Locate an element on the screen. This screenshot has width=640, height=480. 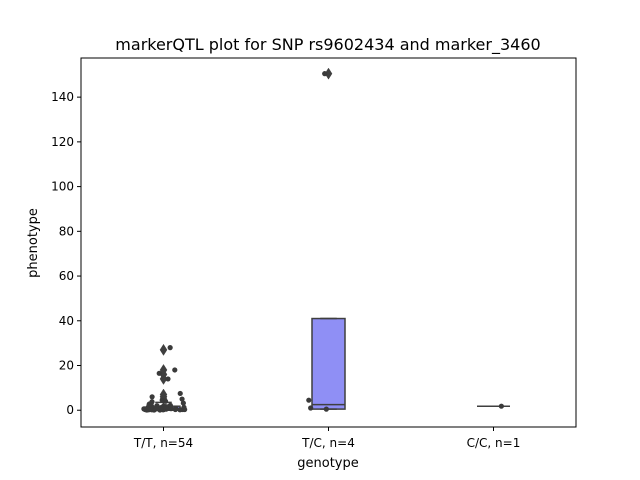
y-tick-label: 20 is located at coordinates (66, 366).